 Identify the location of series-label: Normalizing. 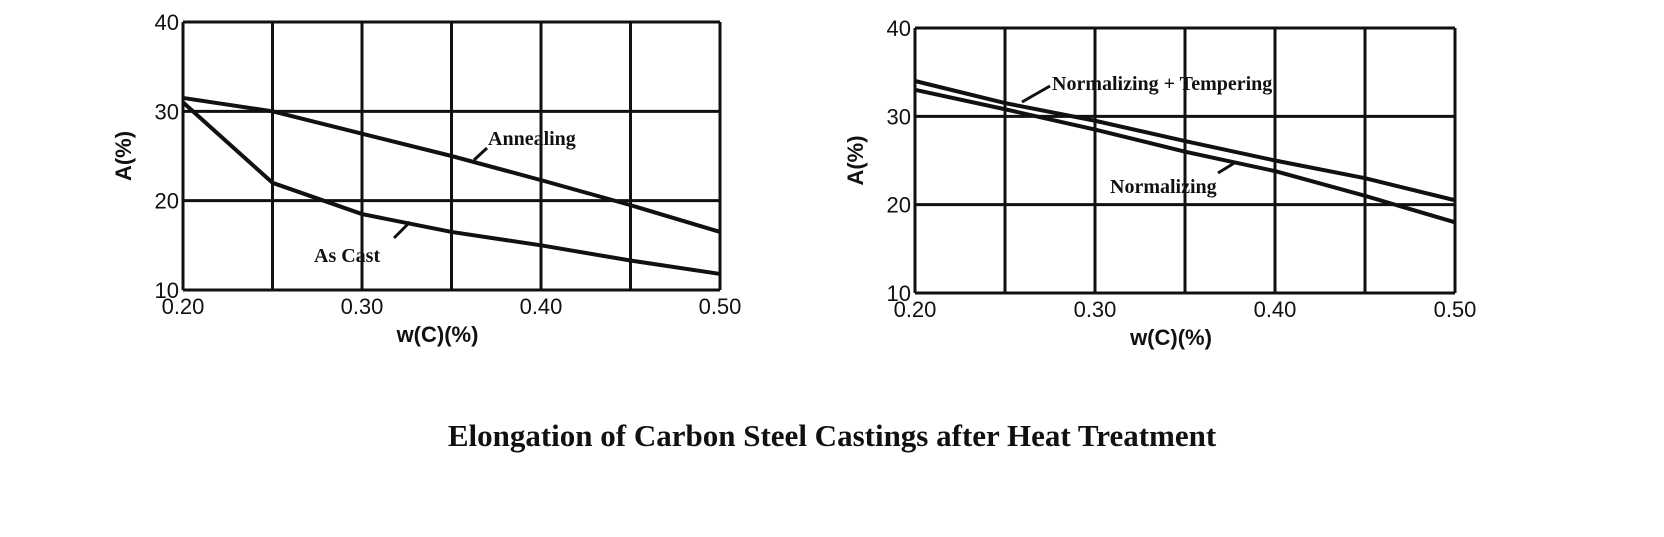
(1163, 187).